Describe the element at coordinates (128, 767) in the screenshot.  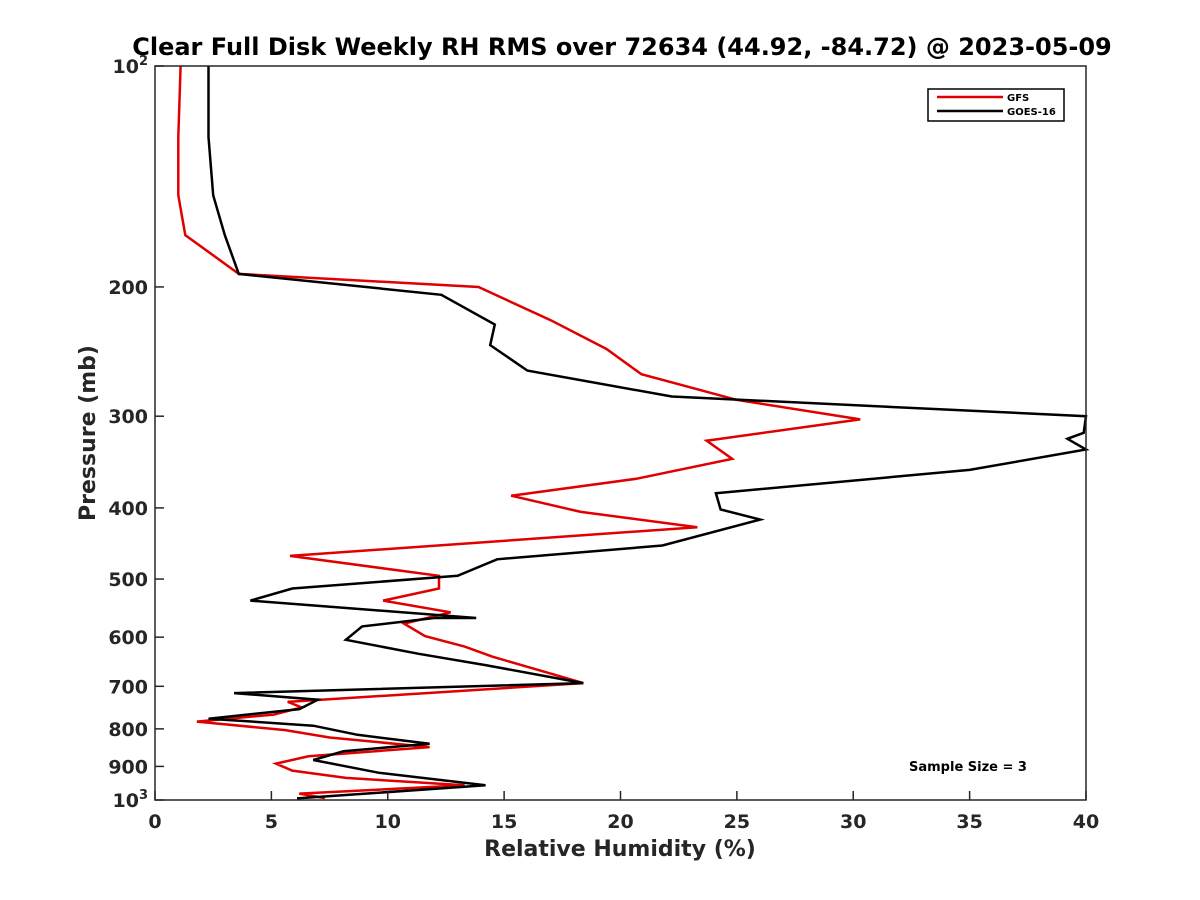
I see `y-tick-label: 900` at that location.